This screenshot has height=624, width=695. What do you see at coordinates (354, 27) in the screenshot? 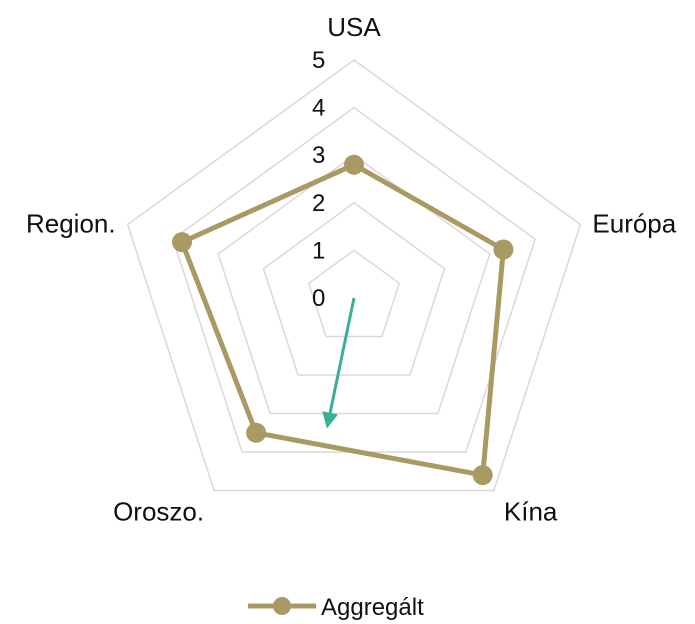
I see `category-label-0: USA` at bounding box center [354, 27].